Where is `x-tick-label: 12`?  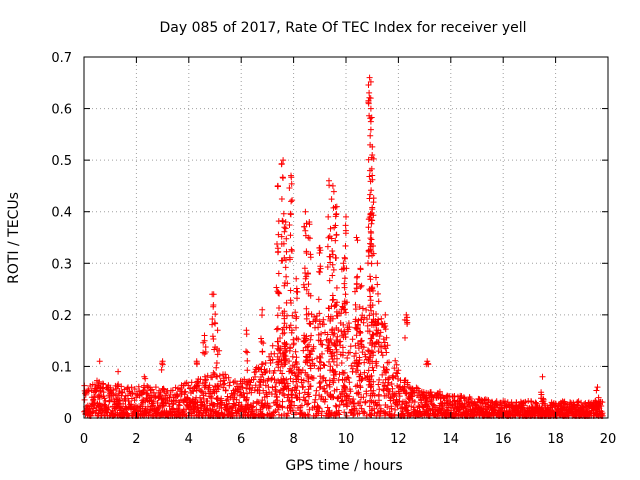 x-tick-label: 12 is located at coordinates (398, 439).